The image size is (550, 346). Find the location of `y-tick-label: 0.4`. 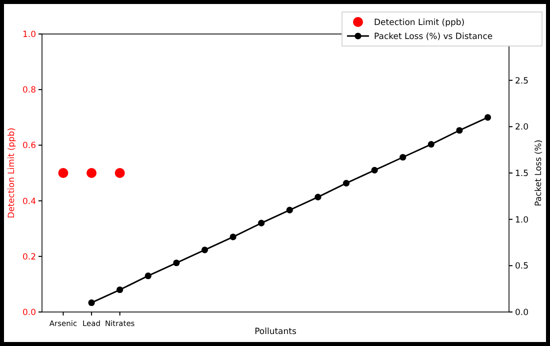

y-tick-label: 0.4 is located at coordinates (29, 201).